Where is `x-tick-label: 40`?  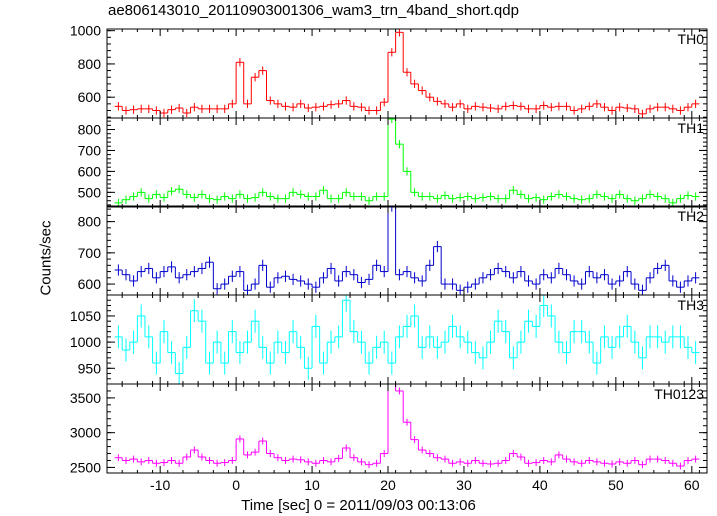
x-tick-label: 40 is located at coordinates (540, 485).